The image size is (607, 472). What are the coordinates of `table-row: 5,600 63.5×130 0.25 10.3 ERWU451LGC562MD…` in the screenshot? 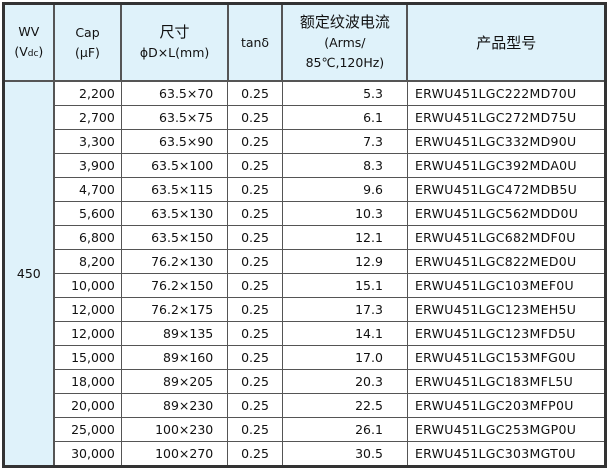 It's located at (305, 213).